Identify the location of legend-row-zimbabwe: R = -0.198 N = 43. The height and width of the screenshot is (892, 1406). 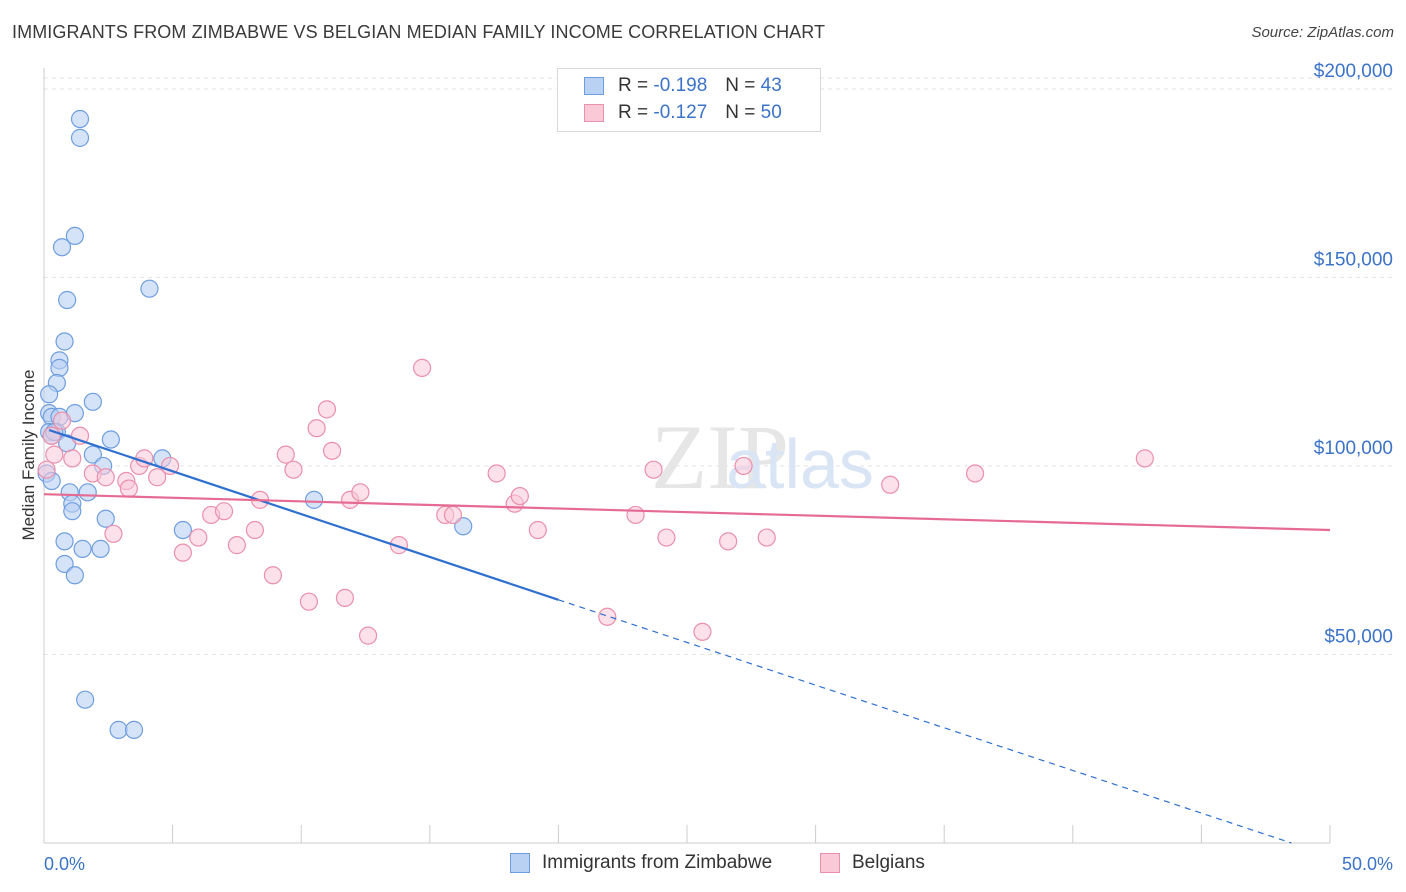
(683, 86).